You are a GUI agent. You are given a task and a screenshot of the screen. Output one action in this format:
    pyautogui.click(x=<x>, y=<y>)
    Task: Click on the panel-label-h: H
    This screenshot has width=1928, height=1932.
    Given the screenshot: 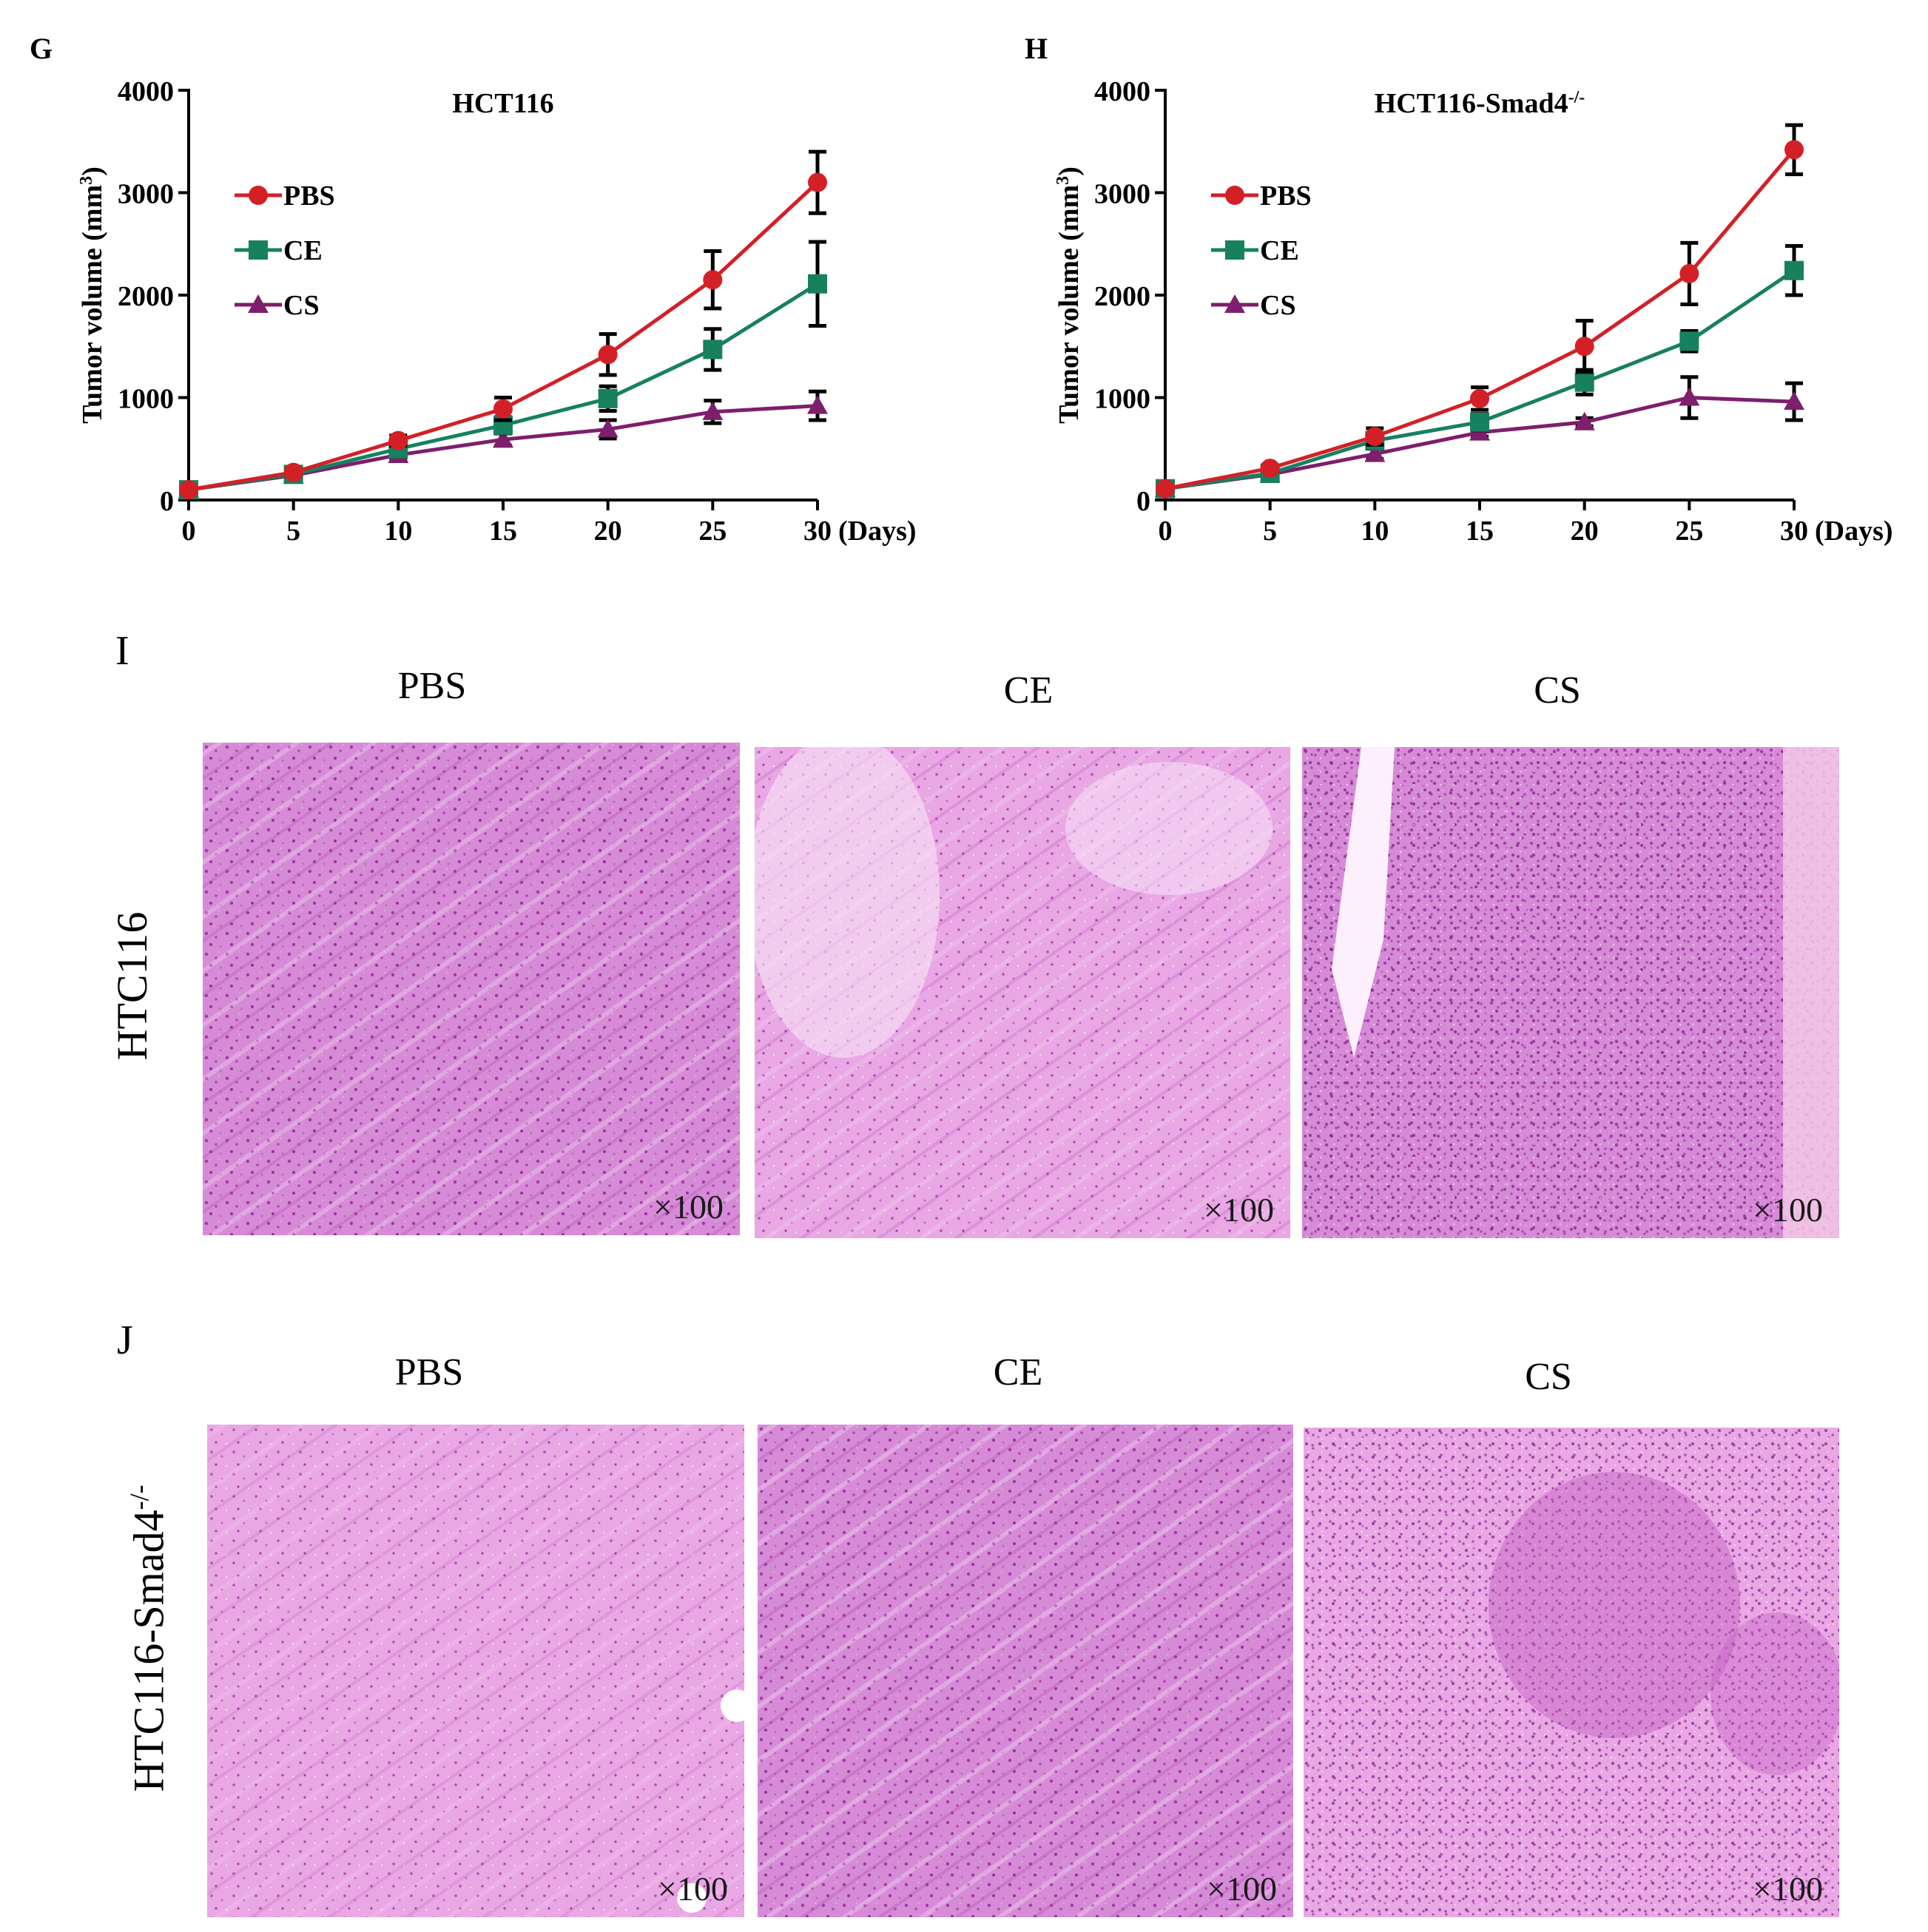 What is the action you would take?
    pyautogui.click(x=1036, y=48)
    